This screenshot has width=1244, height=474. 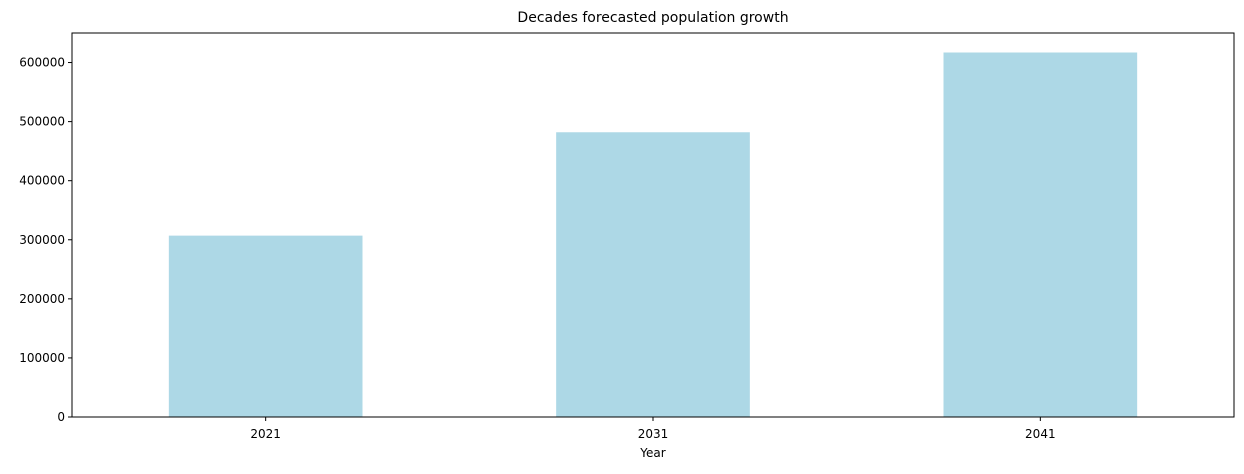 I want to click on bar-2041, so click(x=1040, y=234).